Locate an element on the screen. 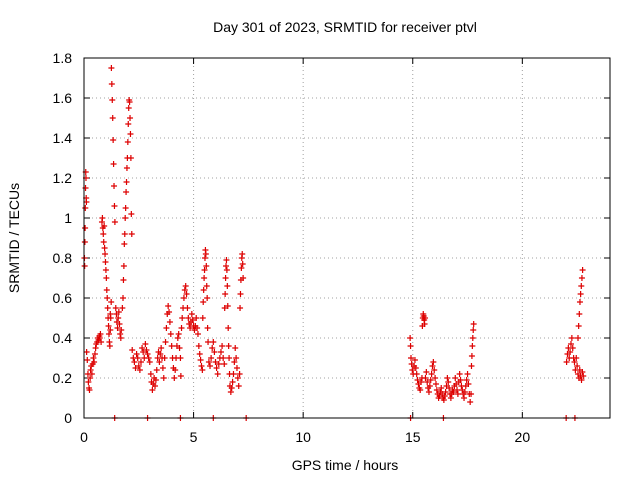  y-tick-label: 0.4 is located at coordinates (63, 338).